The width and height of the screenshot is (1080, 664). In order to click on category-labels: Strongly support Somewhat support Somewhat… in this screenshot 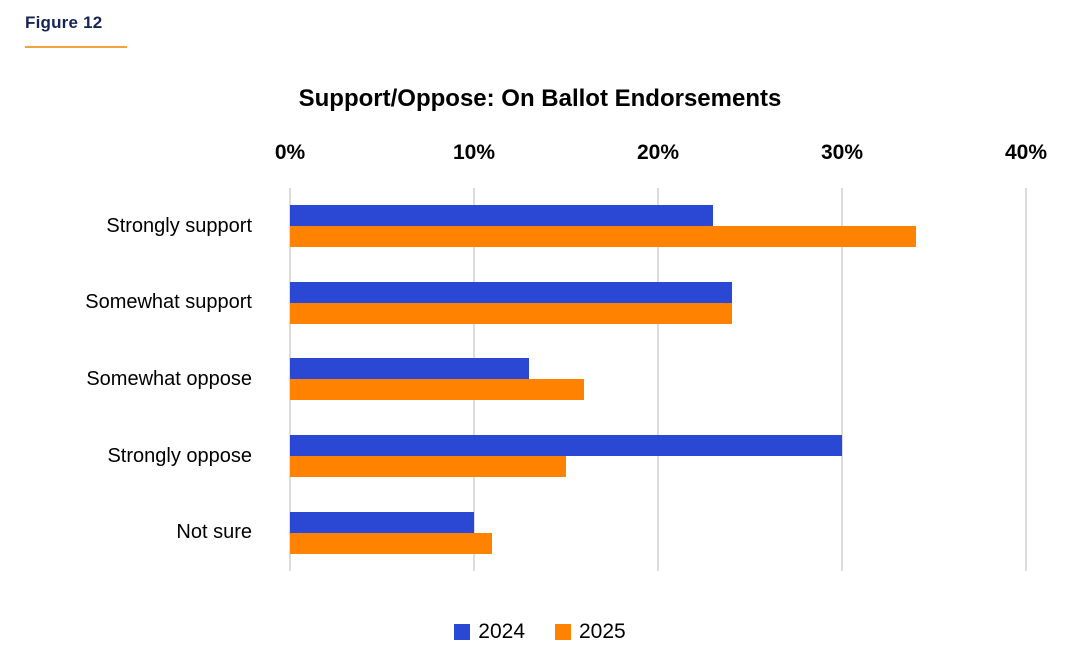, I will do `click(136, 379)`.